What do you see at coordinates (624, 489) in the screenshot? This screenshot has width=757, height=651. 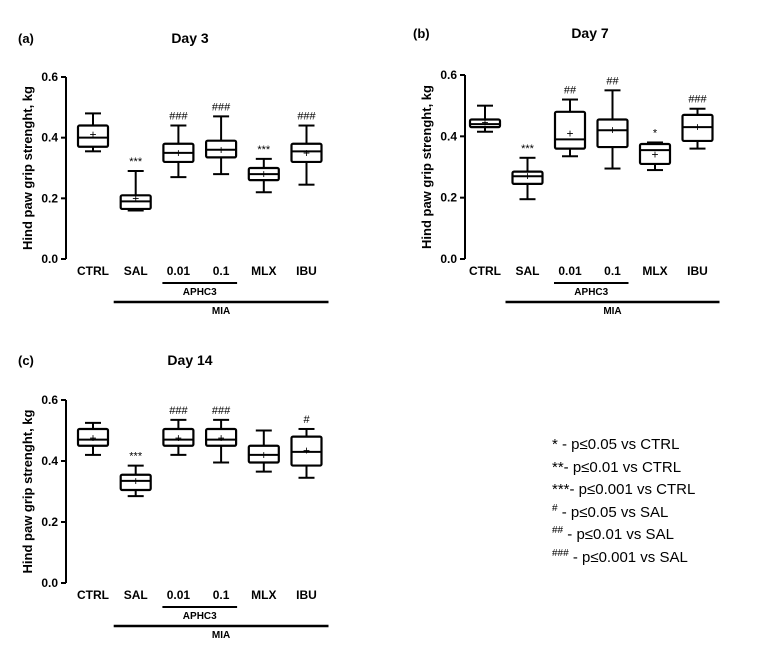 I see `legend-line: ***- p≤0.001 vs CTRL` at bounding box center [624, 489].